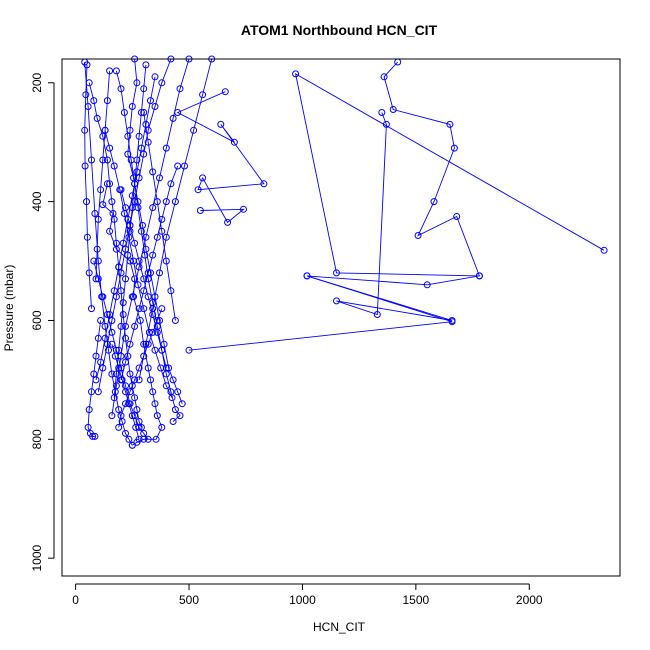  What do you see at coordinates (37, 82) in the screenshot?
I see `y-tick-label: 200` at bounding box center [37, 82].